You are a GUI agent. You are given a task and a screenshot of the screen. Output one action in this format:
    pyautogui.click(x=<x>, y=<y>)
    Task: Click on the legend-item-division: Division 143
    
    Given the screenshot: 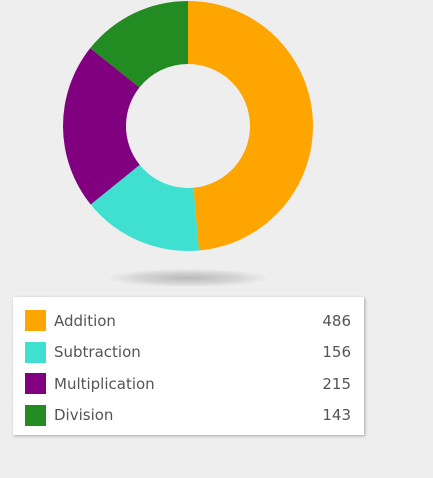 What is the action you would take?
    pyautogui.click(x=188, y=416)
    